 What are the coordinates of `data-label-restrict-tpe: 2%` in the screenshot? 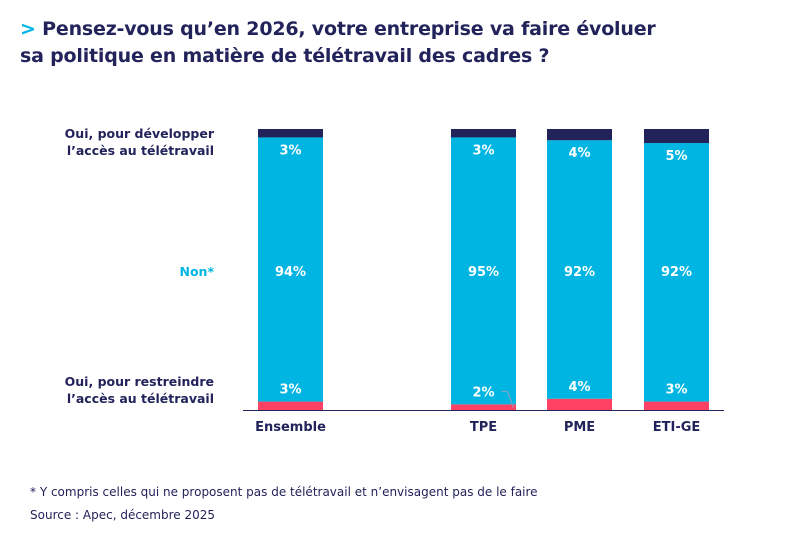 It's located at (483, 392).